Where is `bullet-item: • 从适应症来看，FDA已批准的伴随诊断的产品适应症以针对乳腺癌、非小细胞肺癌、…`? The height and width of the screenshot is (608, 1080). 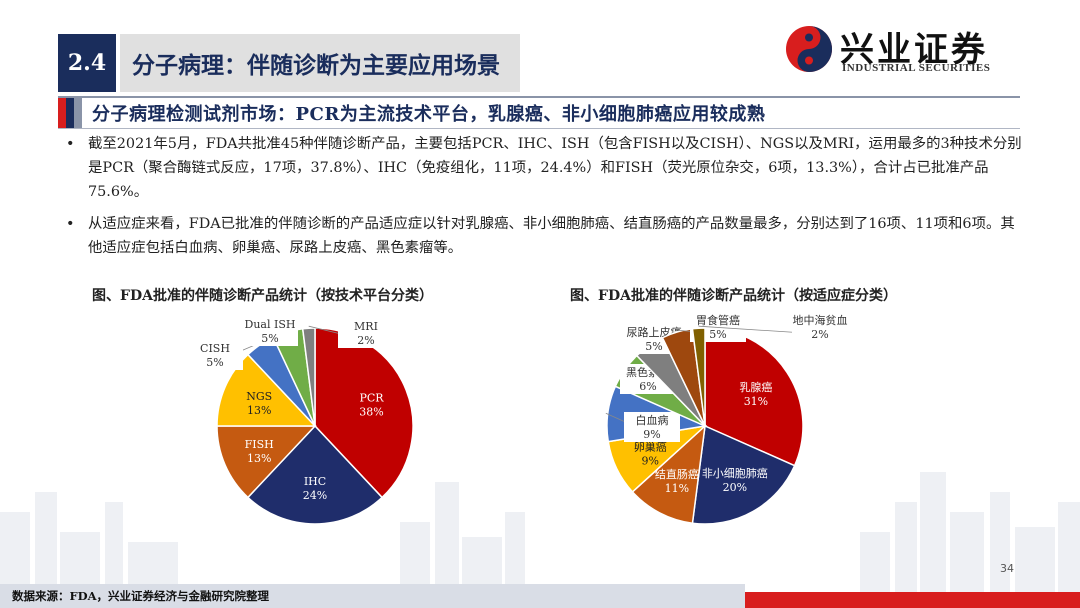 bullet-item: • 从适应症来看，FDA已批准的伴随诊断的产品适应症以针对乳腺癌、非小细胞肺癌、… is located at coordinates (542, 236).